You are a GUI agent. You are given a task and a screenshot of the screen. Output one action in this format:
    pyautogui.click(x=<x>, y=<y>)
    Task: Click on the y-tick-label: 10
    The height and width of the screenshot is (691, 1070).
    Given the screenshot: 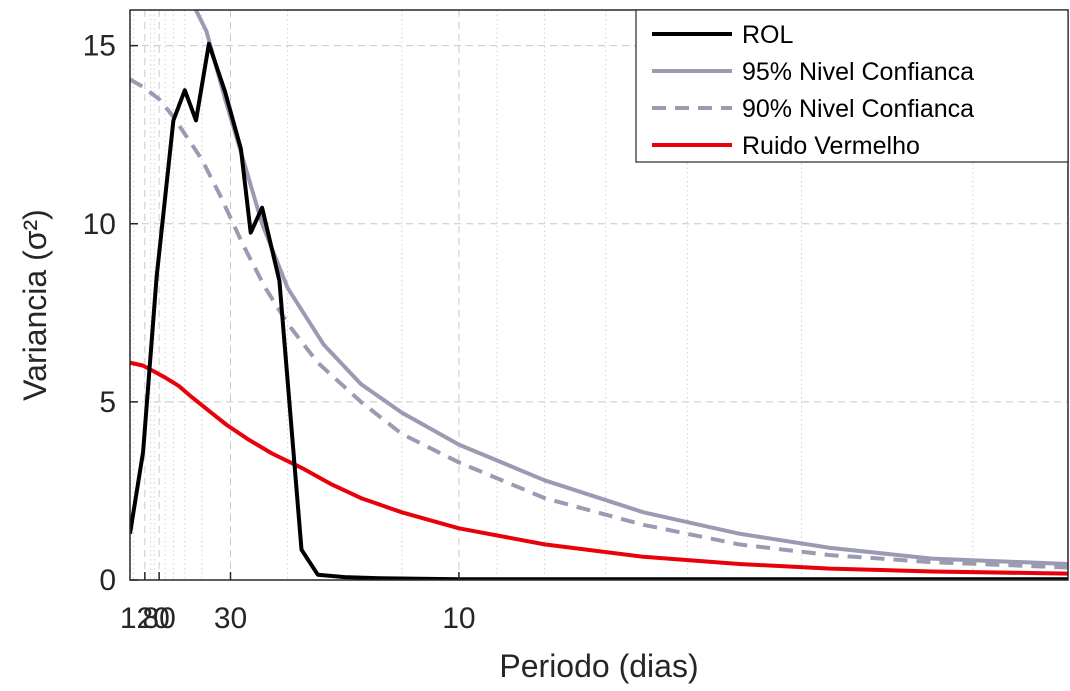 What is the action you would take?
    pyautogui.click(x=99, y=224)
    